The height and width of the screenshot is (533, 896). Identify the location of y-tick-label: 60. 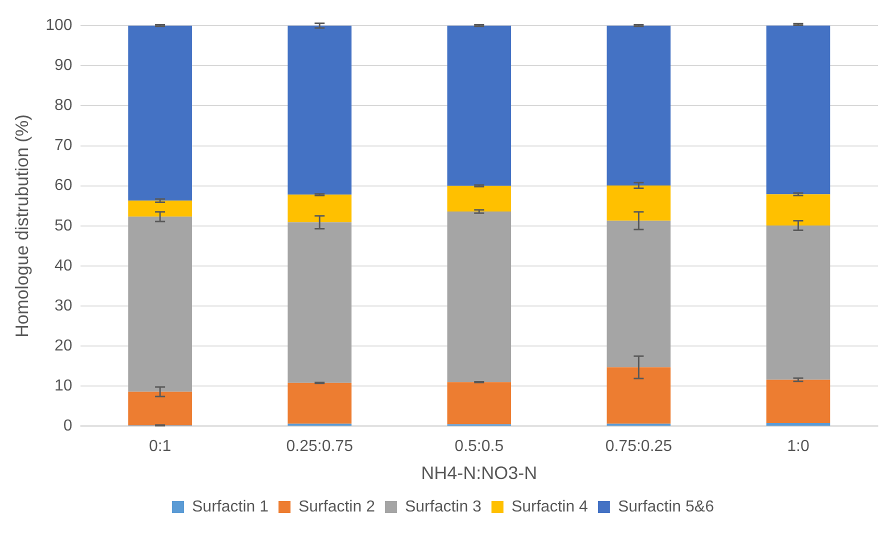
(63, 185).